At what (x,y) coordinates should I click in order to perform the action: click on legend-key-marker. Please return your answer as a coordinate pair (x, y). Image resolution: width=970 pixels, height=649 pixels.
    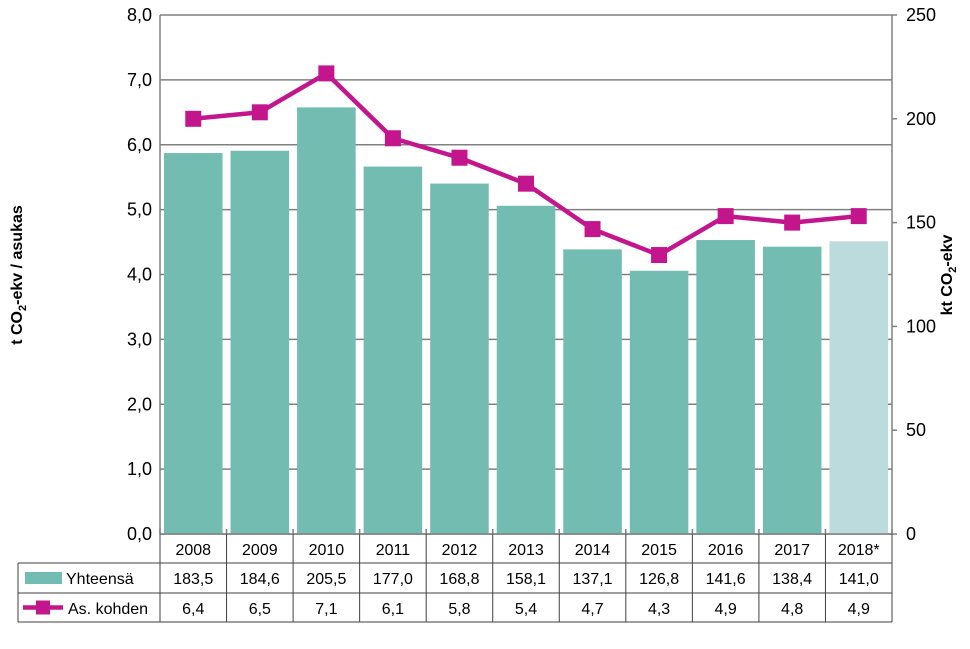
    Looking at the image, I should click on (43, 607).